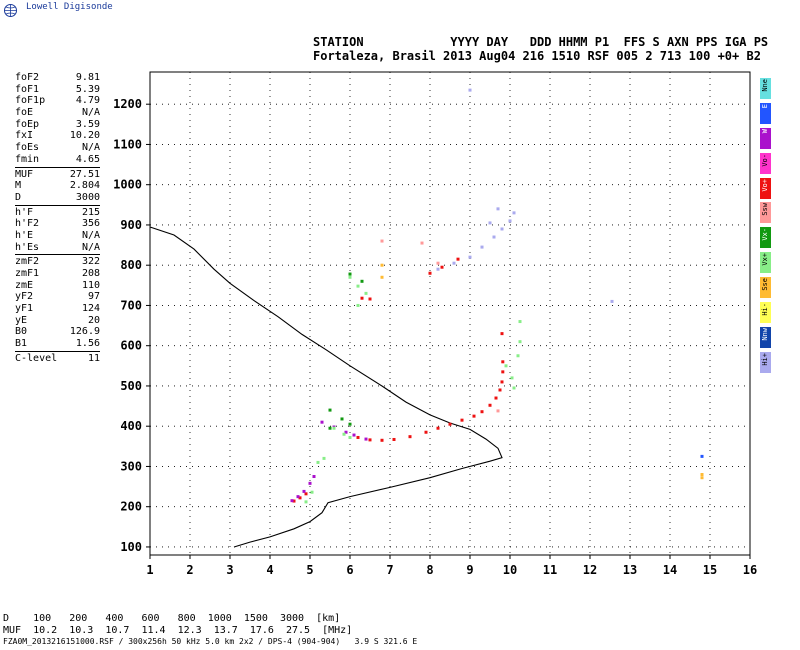 The image size is (800, 650). Describe the element at coordinates (90, 273) in the screenshot. I see `param-value: 208` at that location.